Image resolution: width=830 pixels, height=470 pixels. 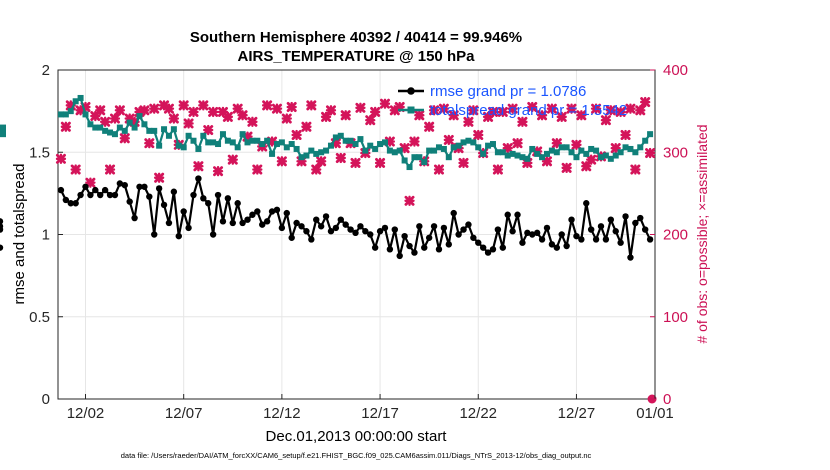 What do you see at coordinates (702, 233) in the screenshot?
I see `y-axis-right-label: # of obs: o=possible; ×=assimilated` at bounding box center [702, 233].